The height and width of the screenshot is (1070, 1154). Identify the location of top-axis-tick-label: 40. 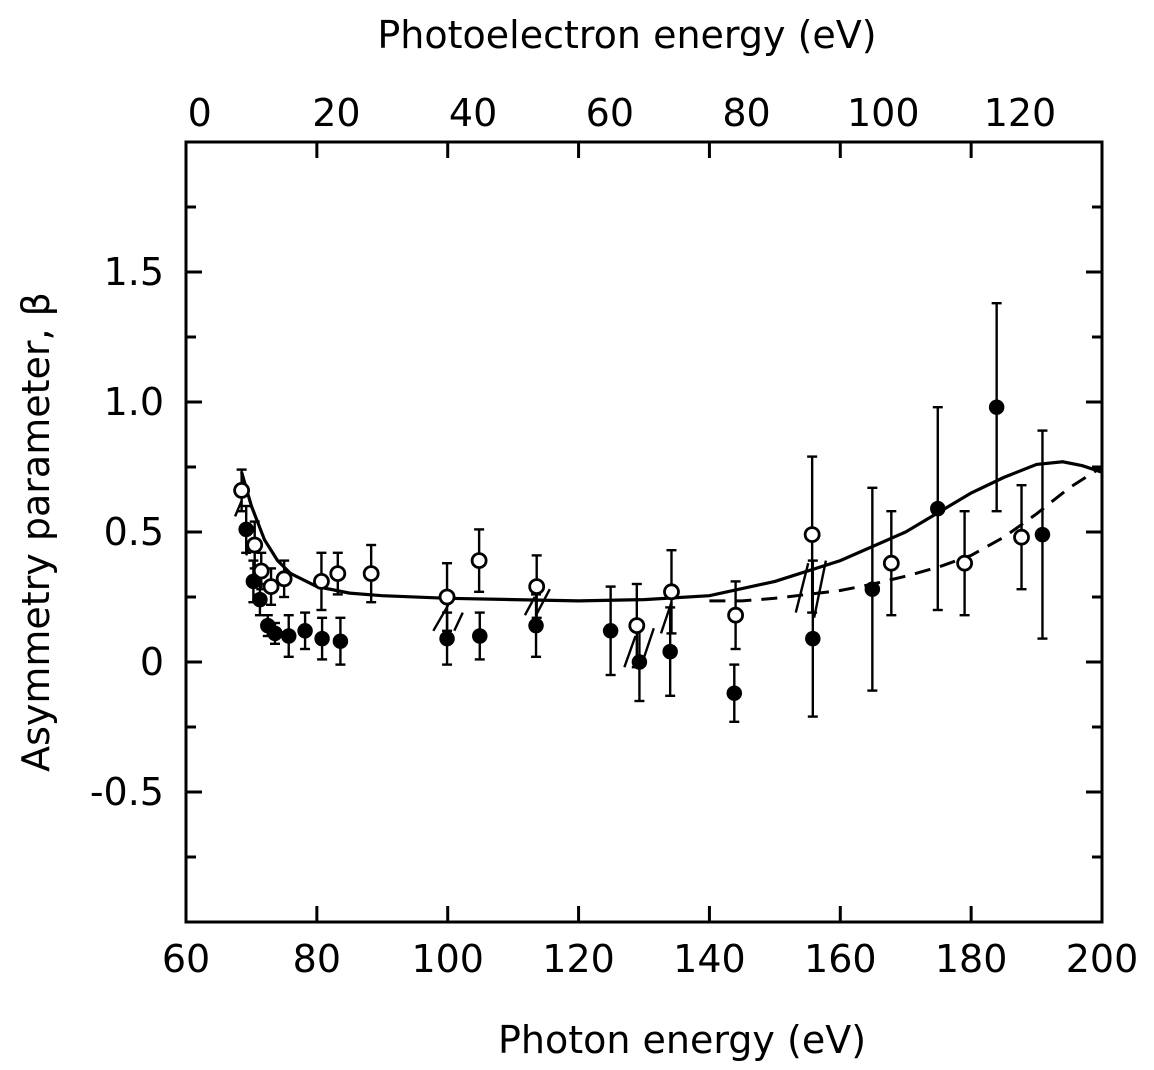
(473, 113).